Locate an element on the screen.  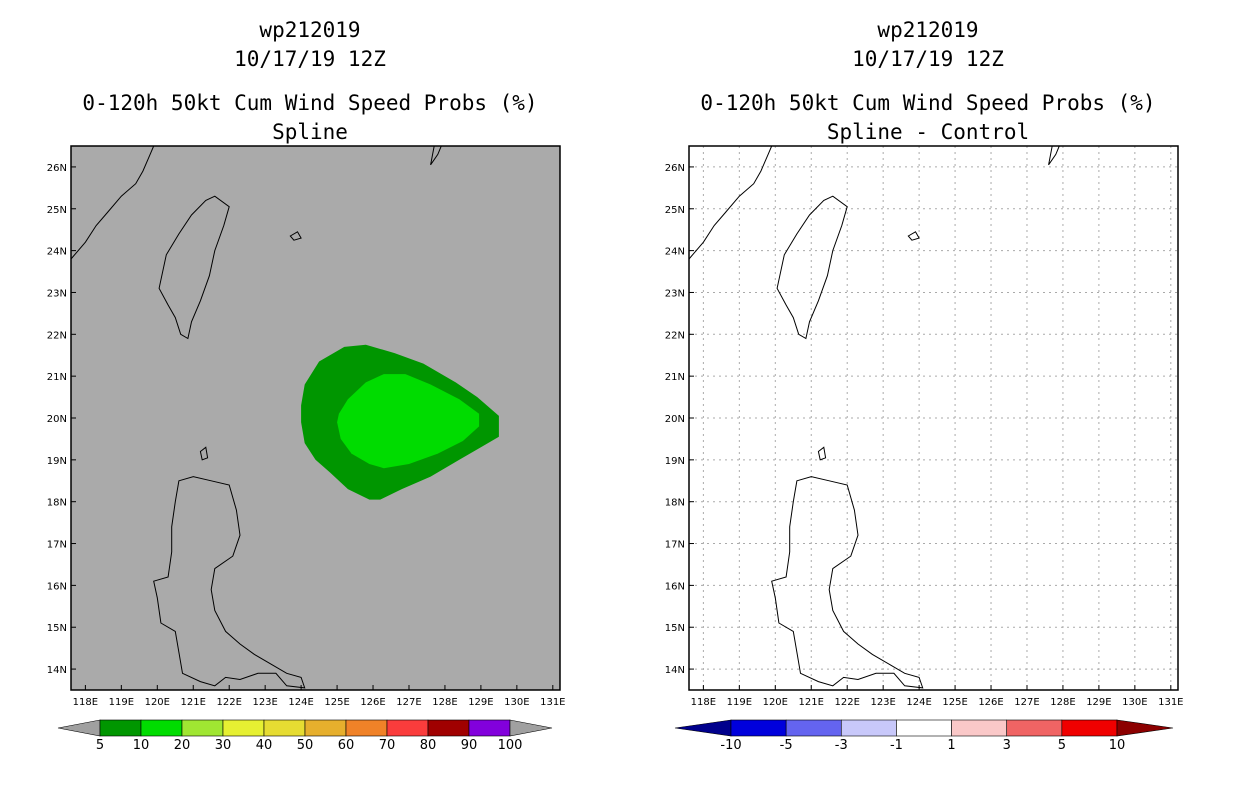
right-title-storm: wp212019 is located at coordinates (928, 30).